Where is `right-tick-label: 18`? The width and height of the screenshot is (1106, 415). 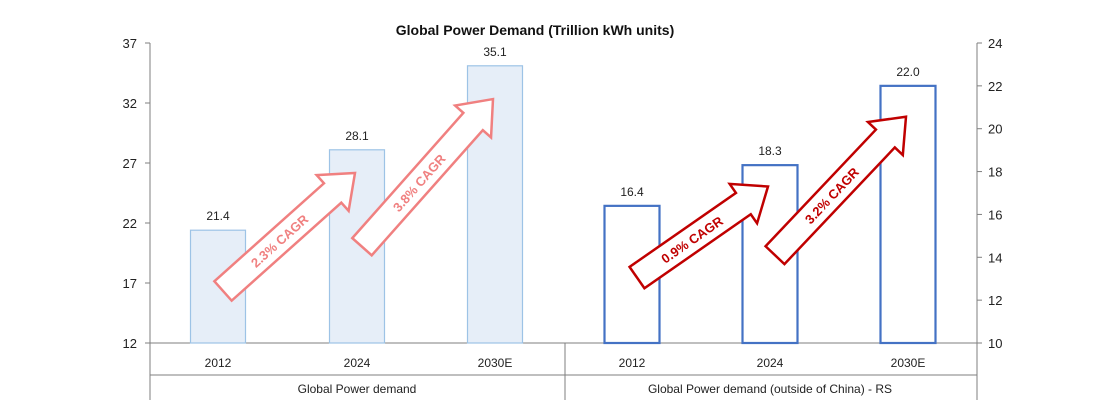
right-tick-label: 18 is located at coordinates (995, 172).